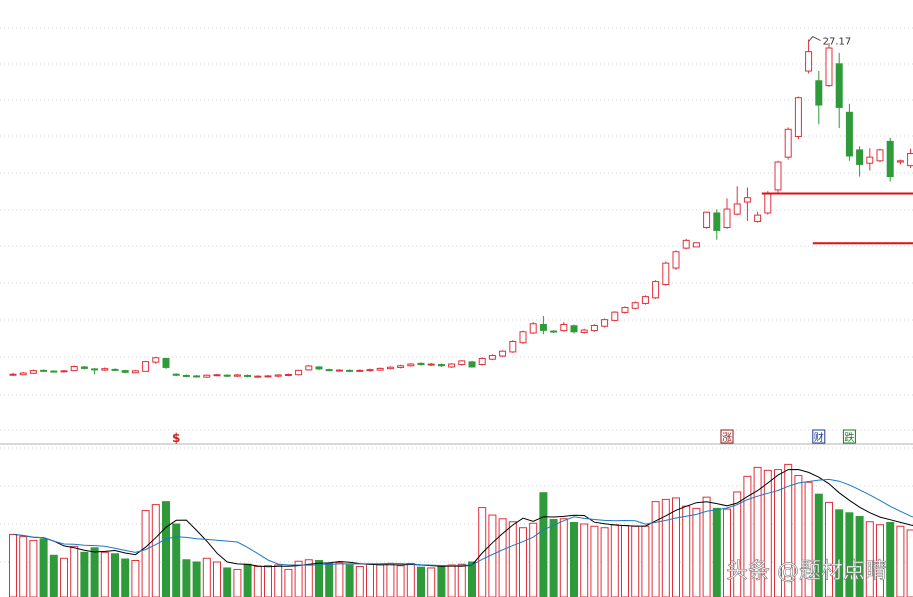 Image resolution: width=913 pixels, height=597 pixels. Describe the element at coordinates (176, 438) in the screenshot. I see `dividend-marker: $` at that location.